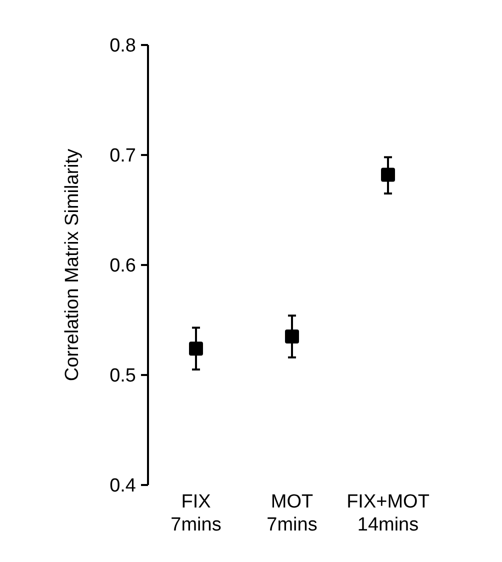 Image resolution: width=502 pixels, height=562 pixels. I want to click on y-tick-label: 0.5, so click(123, 376).